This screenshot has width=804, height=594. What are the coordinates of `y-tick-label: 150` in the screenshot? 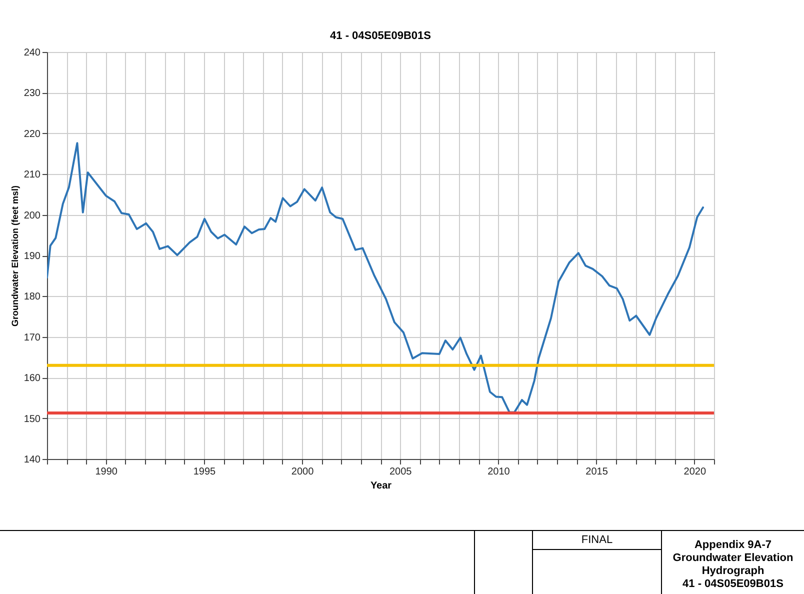 It's located at (32, 419).